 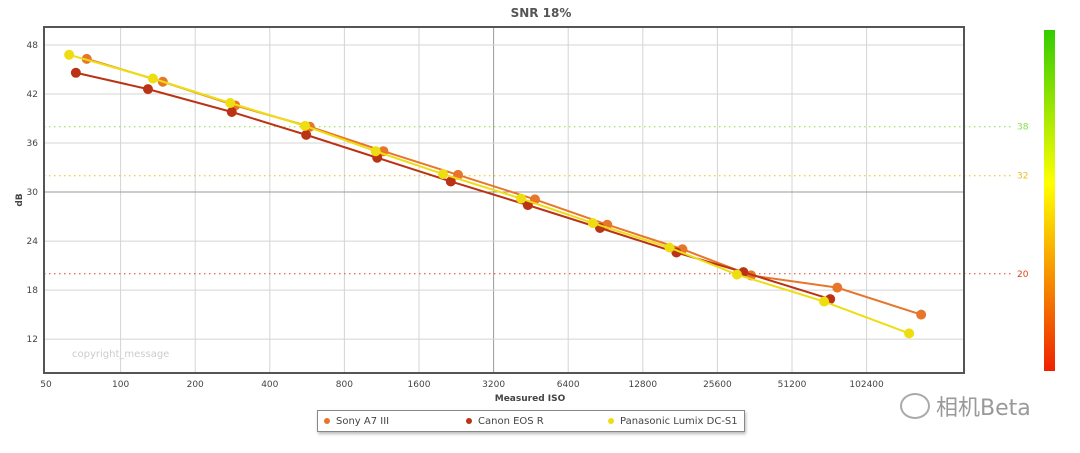 What do you see at coordinates (269, 385) in the screenshot?
I see `x-tick-label: 400` at bounding box center [269, 385].